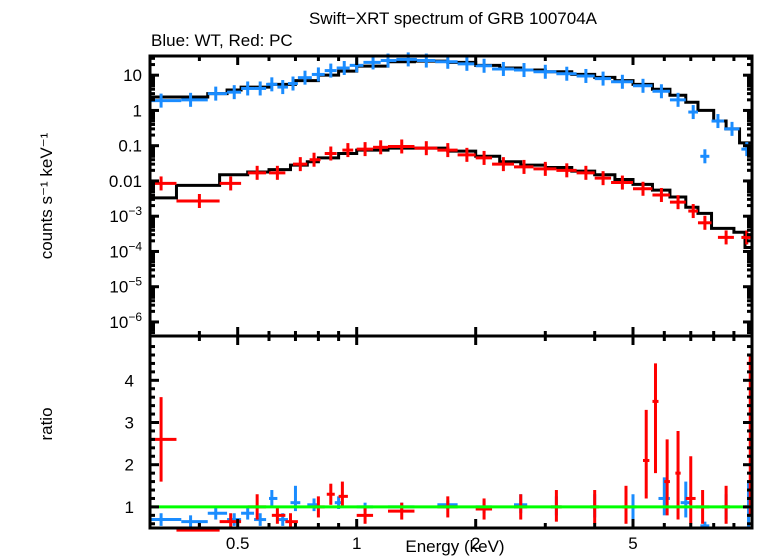 The image size is (758, 556). I want to click on y-tick-label: 2, so click(129, 465).